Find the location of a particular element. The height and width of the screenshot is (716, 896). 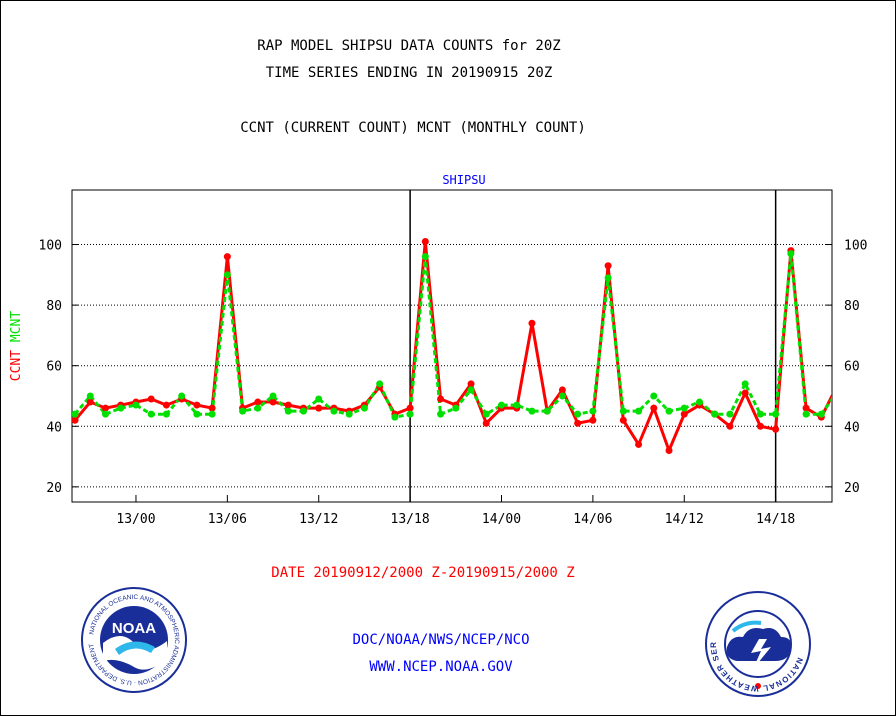

chart-title-line2: TIME SERIES ENDING IN 20190915 20Z is located at coordinates (409, 73).